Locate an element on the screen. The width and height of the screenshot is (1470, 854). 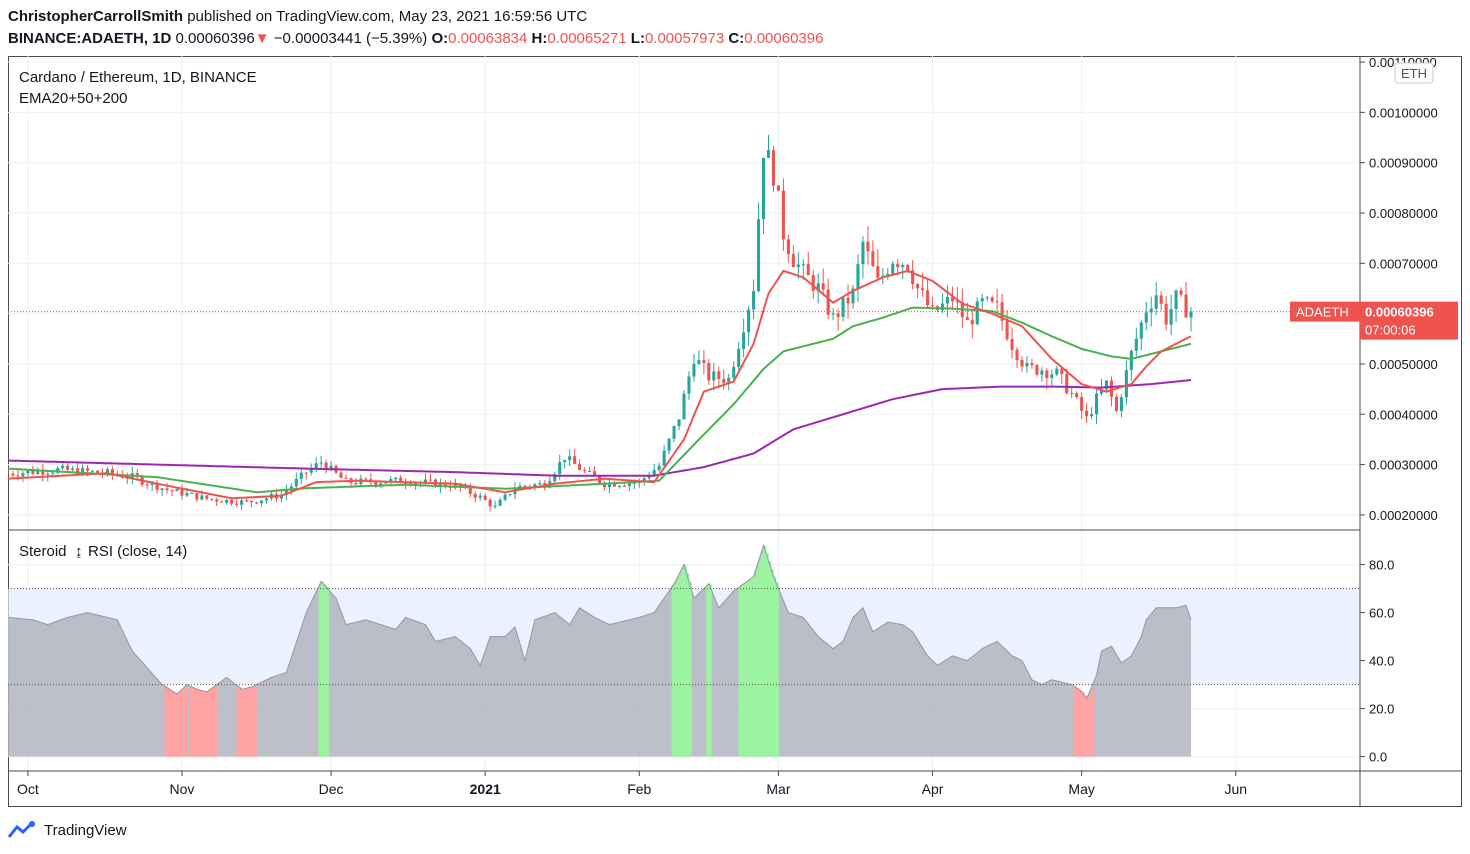
time-tick-label: 2021 is located at coordinates (485, 789).